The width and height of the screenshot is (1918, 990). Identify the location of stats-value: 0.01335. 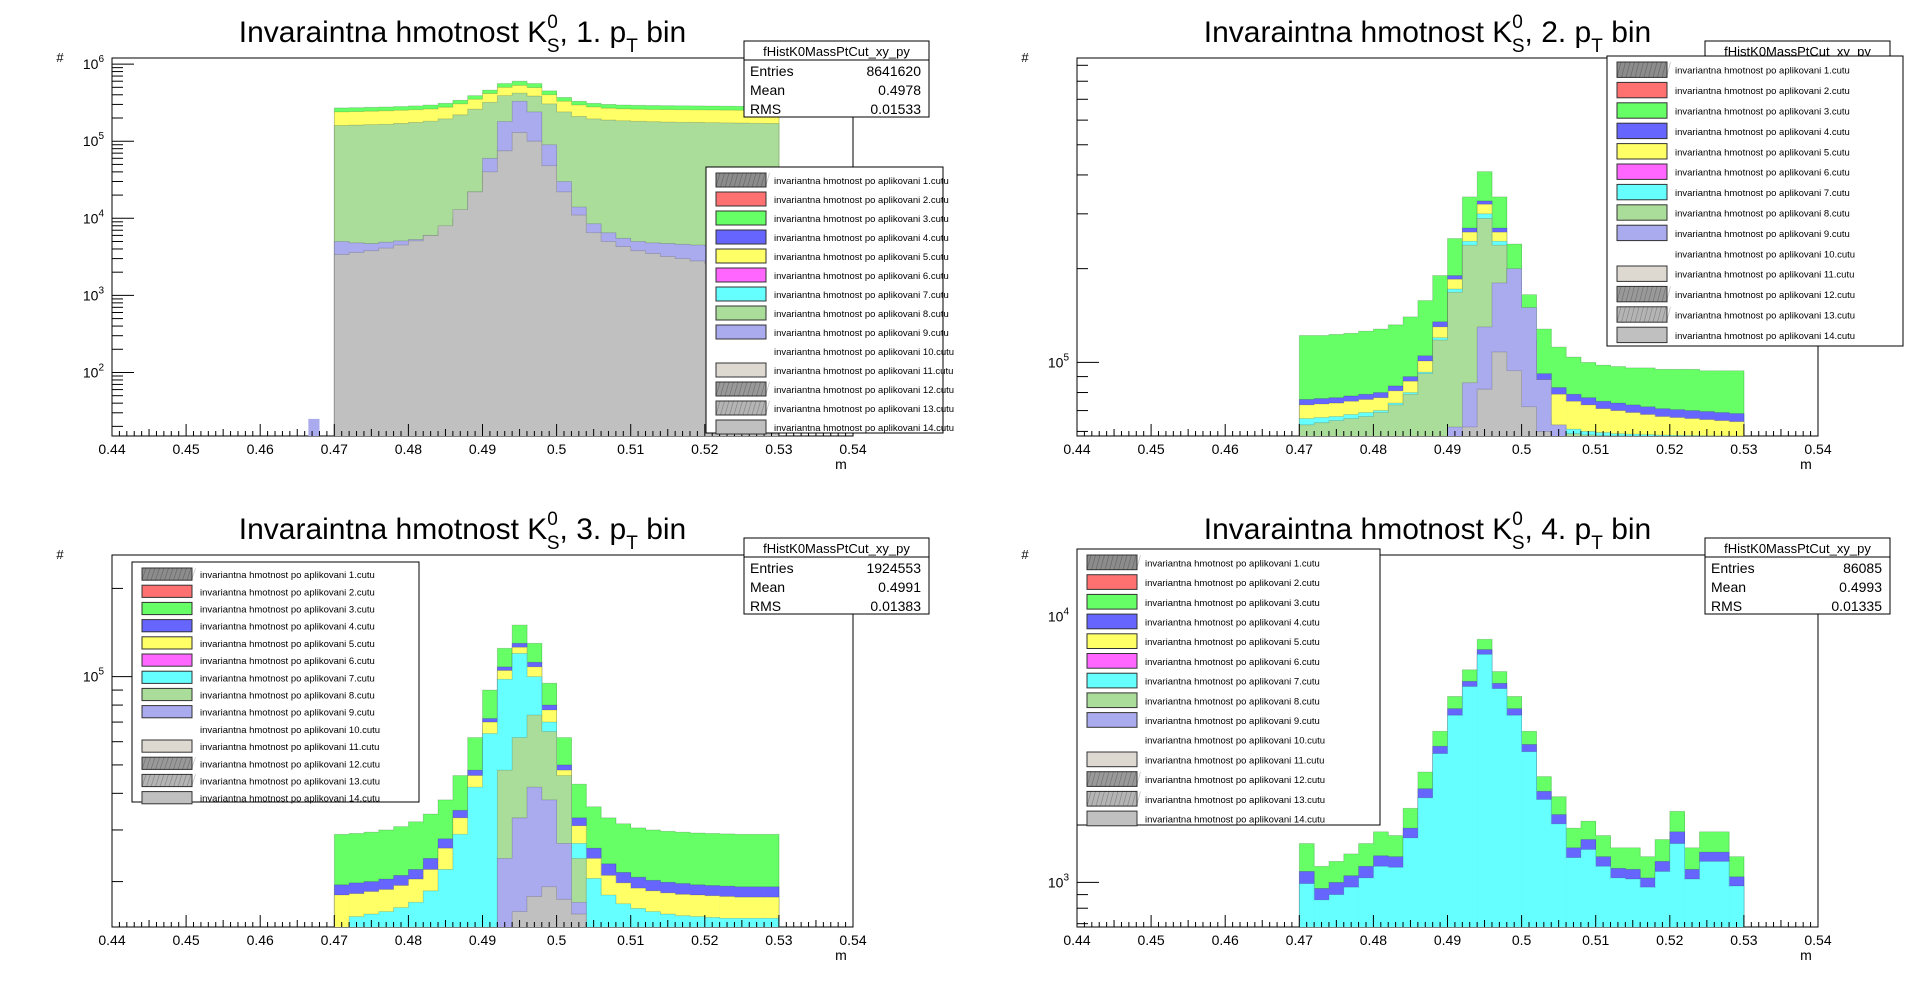
(1856, 606).